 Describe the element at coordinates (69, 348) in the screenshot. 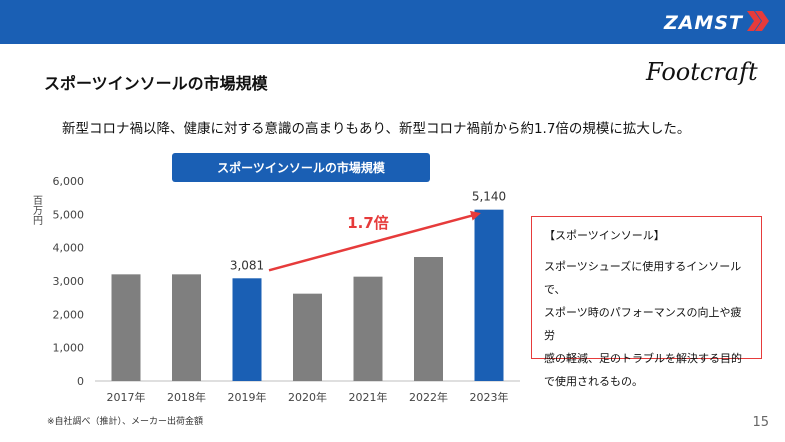

I see `y-tick-label: 1,000` at that location.